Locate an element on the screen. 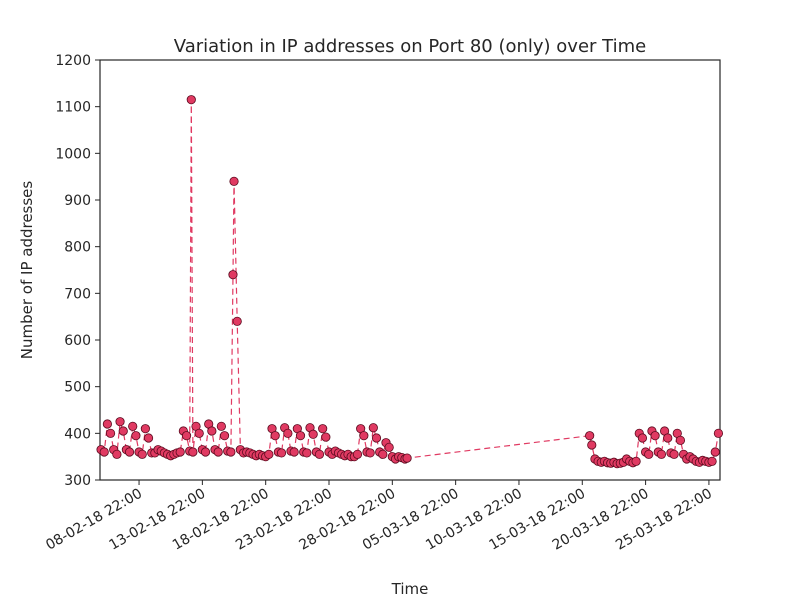 The image size is (800, 600). x-axis-label: Time is located at coordinates (410, 589).